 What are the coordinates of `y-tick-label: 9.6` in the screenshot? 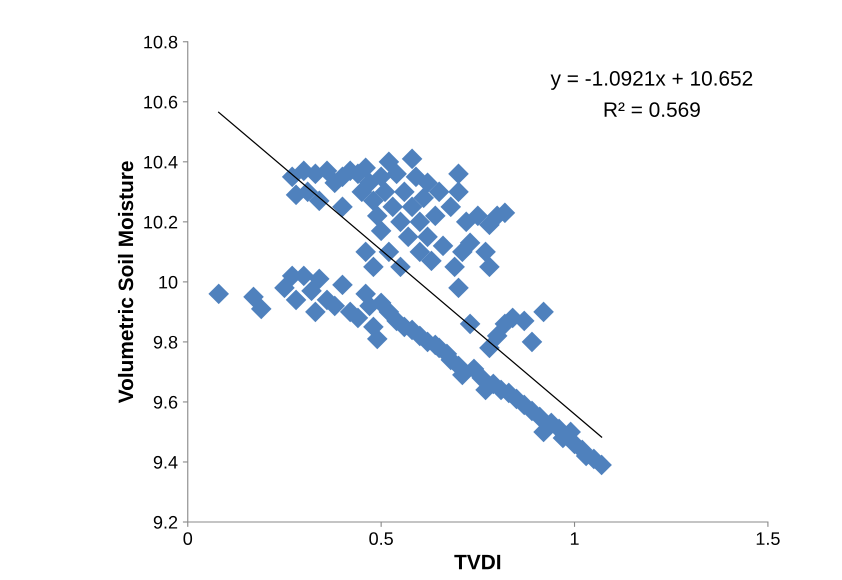 It's located at (166, 402).